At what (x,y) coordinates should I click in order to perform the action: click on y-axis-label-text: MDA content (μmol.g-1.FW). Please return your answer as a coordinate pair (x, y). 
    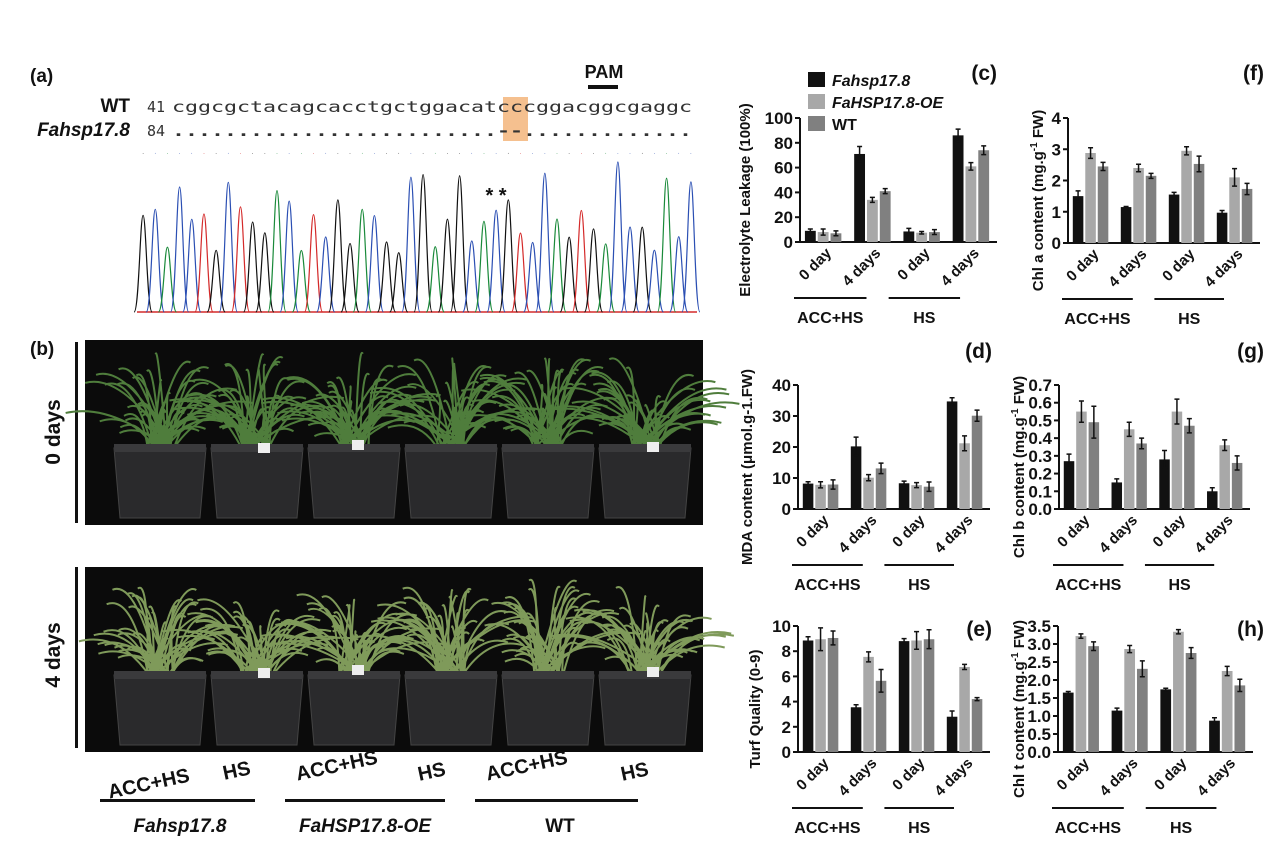
    Looking at the image, I should click on (747, 467).